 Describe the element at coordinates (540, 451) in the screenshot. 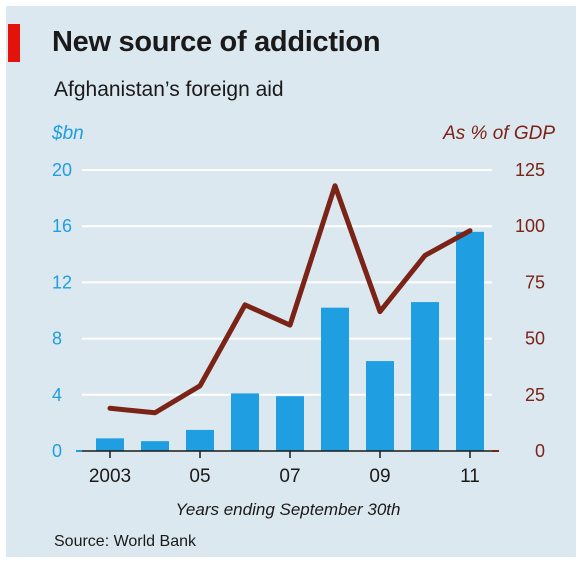

I see `y-right-tick-label: 0` at that location.